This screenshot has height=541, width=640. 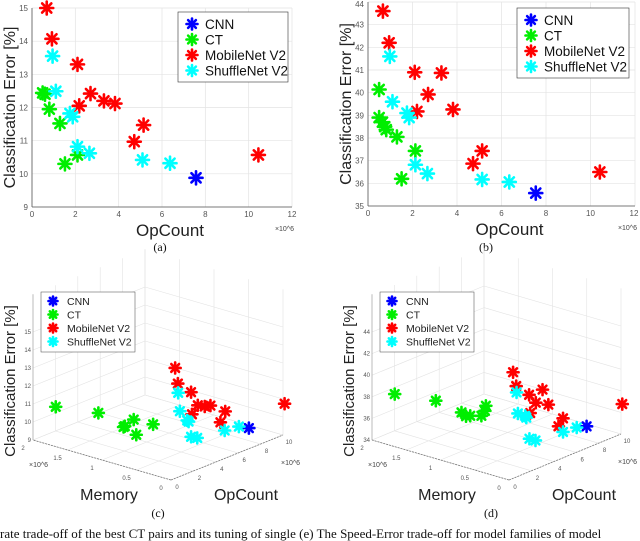 What do you see at coordinates (366, 333) in the screenshot?
I see `z-tick-label: 44` at bounding box center [366, 333].